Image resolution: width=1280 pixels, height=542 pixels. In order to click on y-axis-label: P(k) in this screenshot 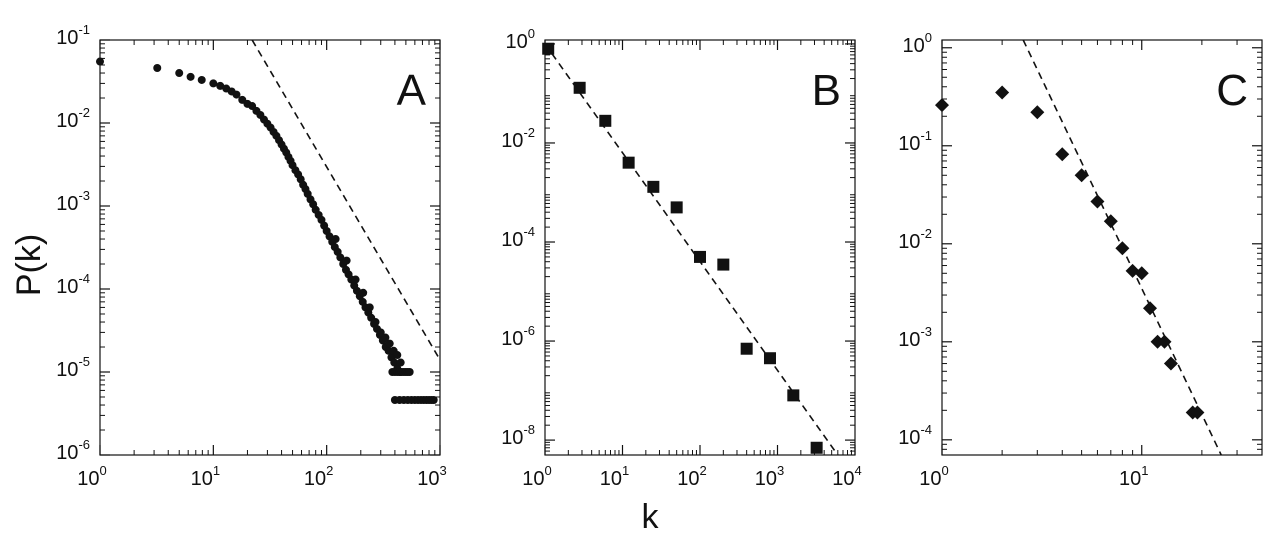, I will do `click(29, 265)`.